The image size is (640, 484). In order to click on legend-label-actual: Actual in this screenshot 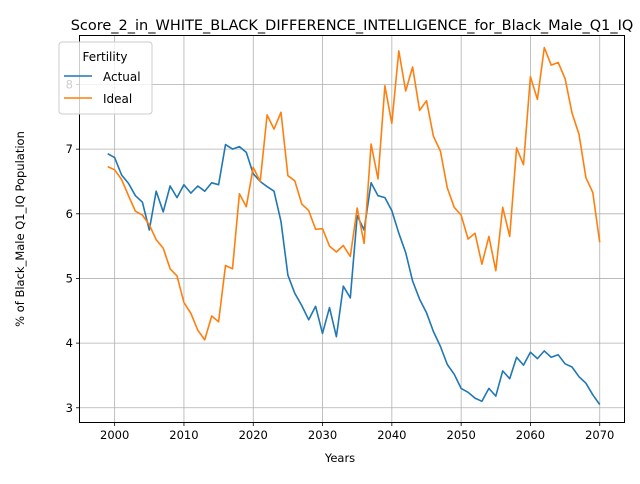, I will do `click(122, 77)`.